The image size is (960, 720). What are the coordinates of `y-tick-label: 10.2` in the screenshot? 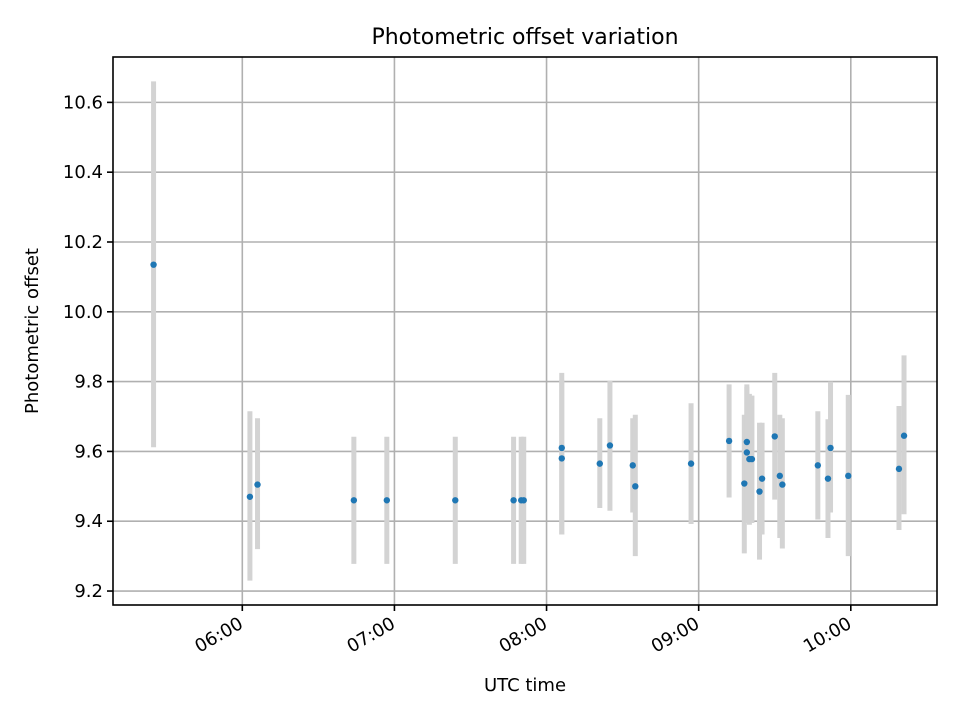 It's located at (83, 242).